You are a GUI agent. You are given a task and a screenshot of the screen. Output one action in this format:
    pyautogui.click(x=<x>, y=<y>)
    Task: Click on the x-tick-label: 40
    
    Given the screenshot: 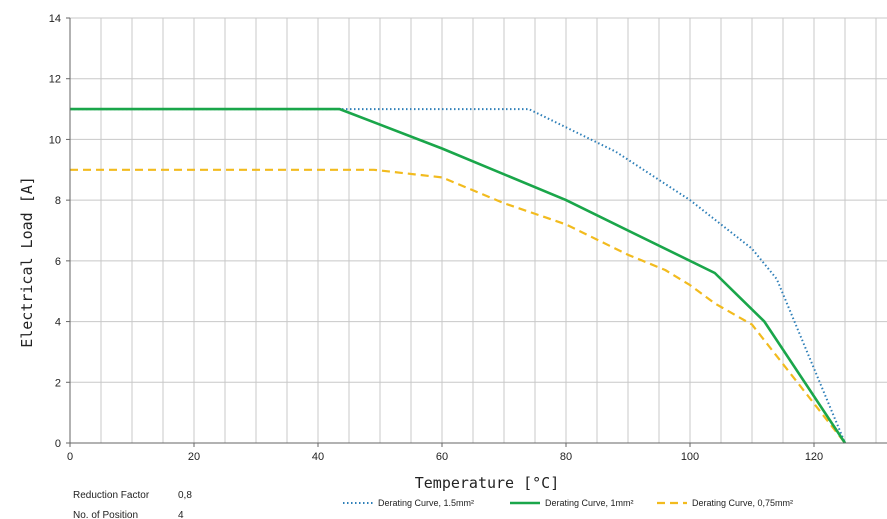 What is the action you would take?
    pyautogui.click(x=318, y=457)
    